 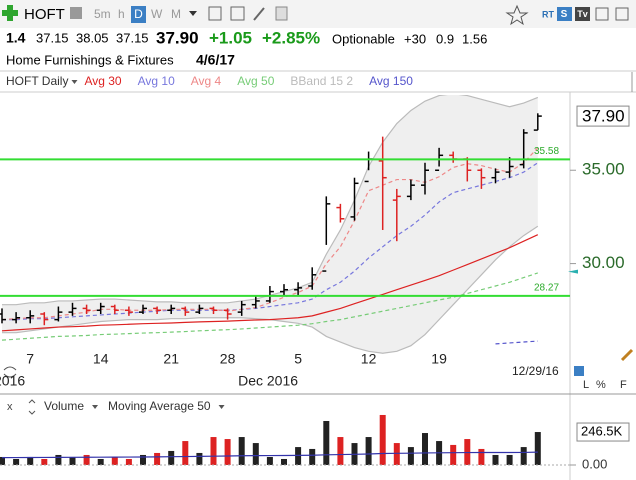 I want to click on industry: Home Furnishings & Fixtures, so click(x=90, y=59).